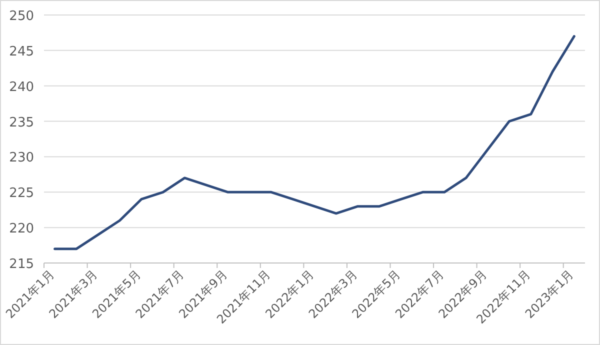  What do you see at coordinates (21, 87) in the screenshot?
I see `y-tick-label: 240` at bounding box center [21, 87].